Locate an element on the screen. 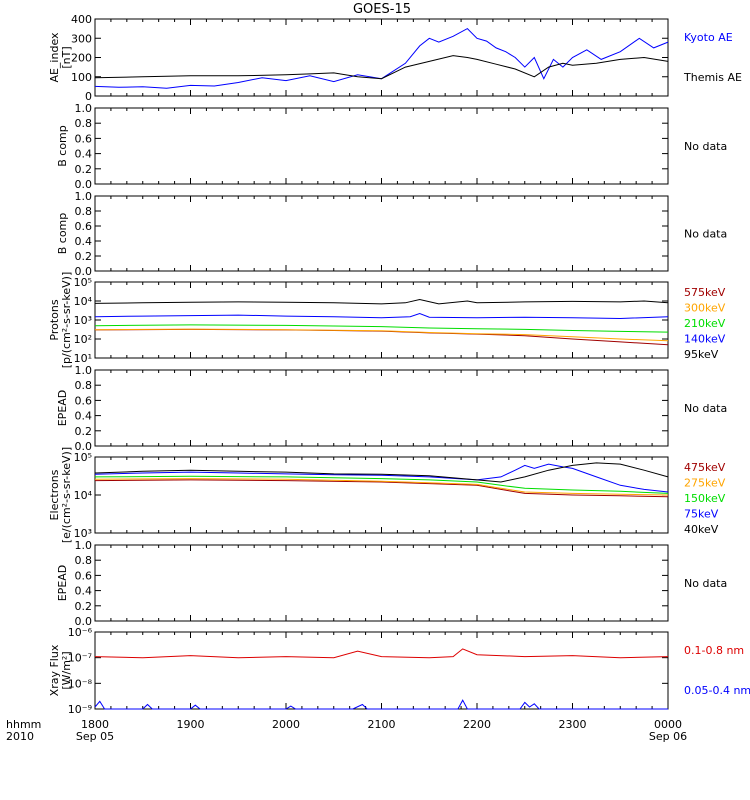 Image resolution: width=750 pixels, height=800 pixels. series-line-75kev is located at coordinates (381, 478).